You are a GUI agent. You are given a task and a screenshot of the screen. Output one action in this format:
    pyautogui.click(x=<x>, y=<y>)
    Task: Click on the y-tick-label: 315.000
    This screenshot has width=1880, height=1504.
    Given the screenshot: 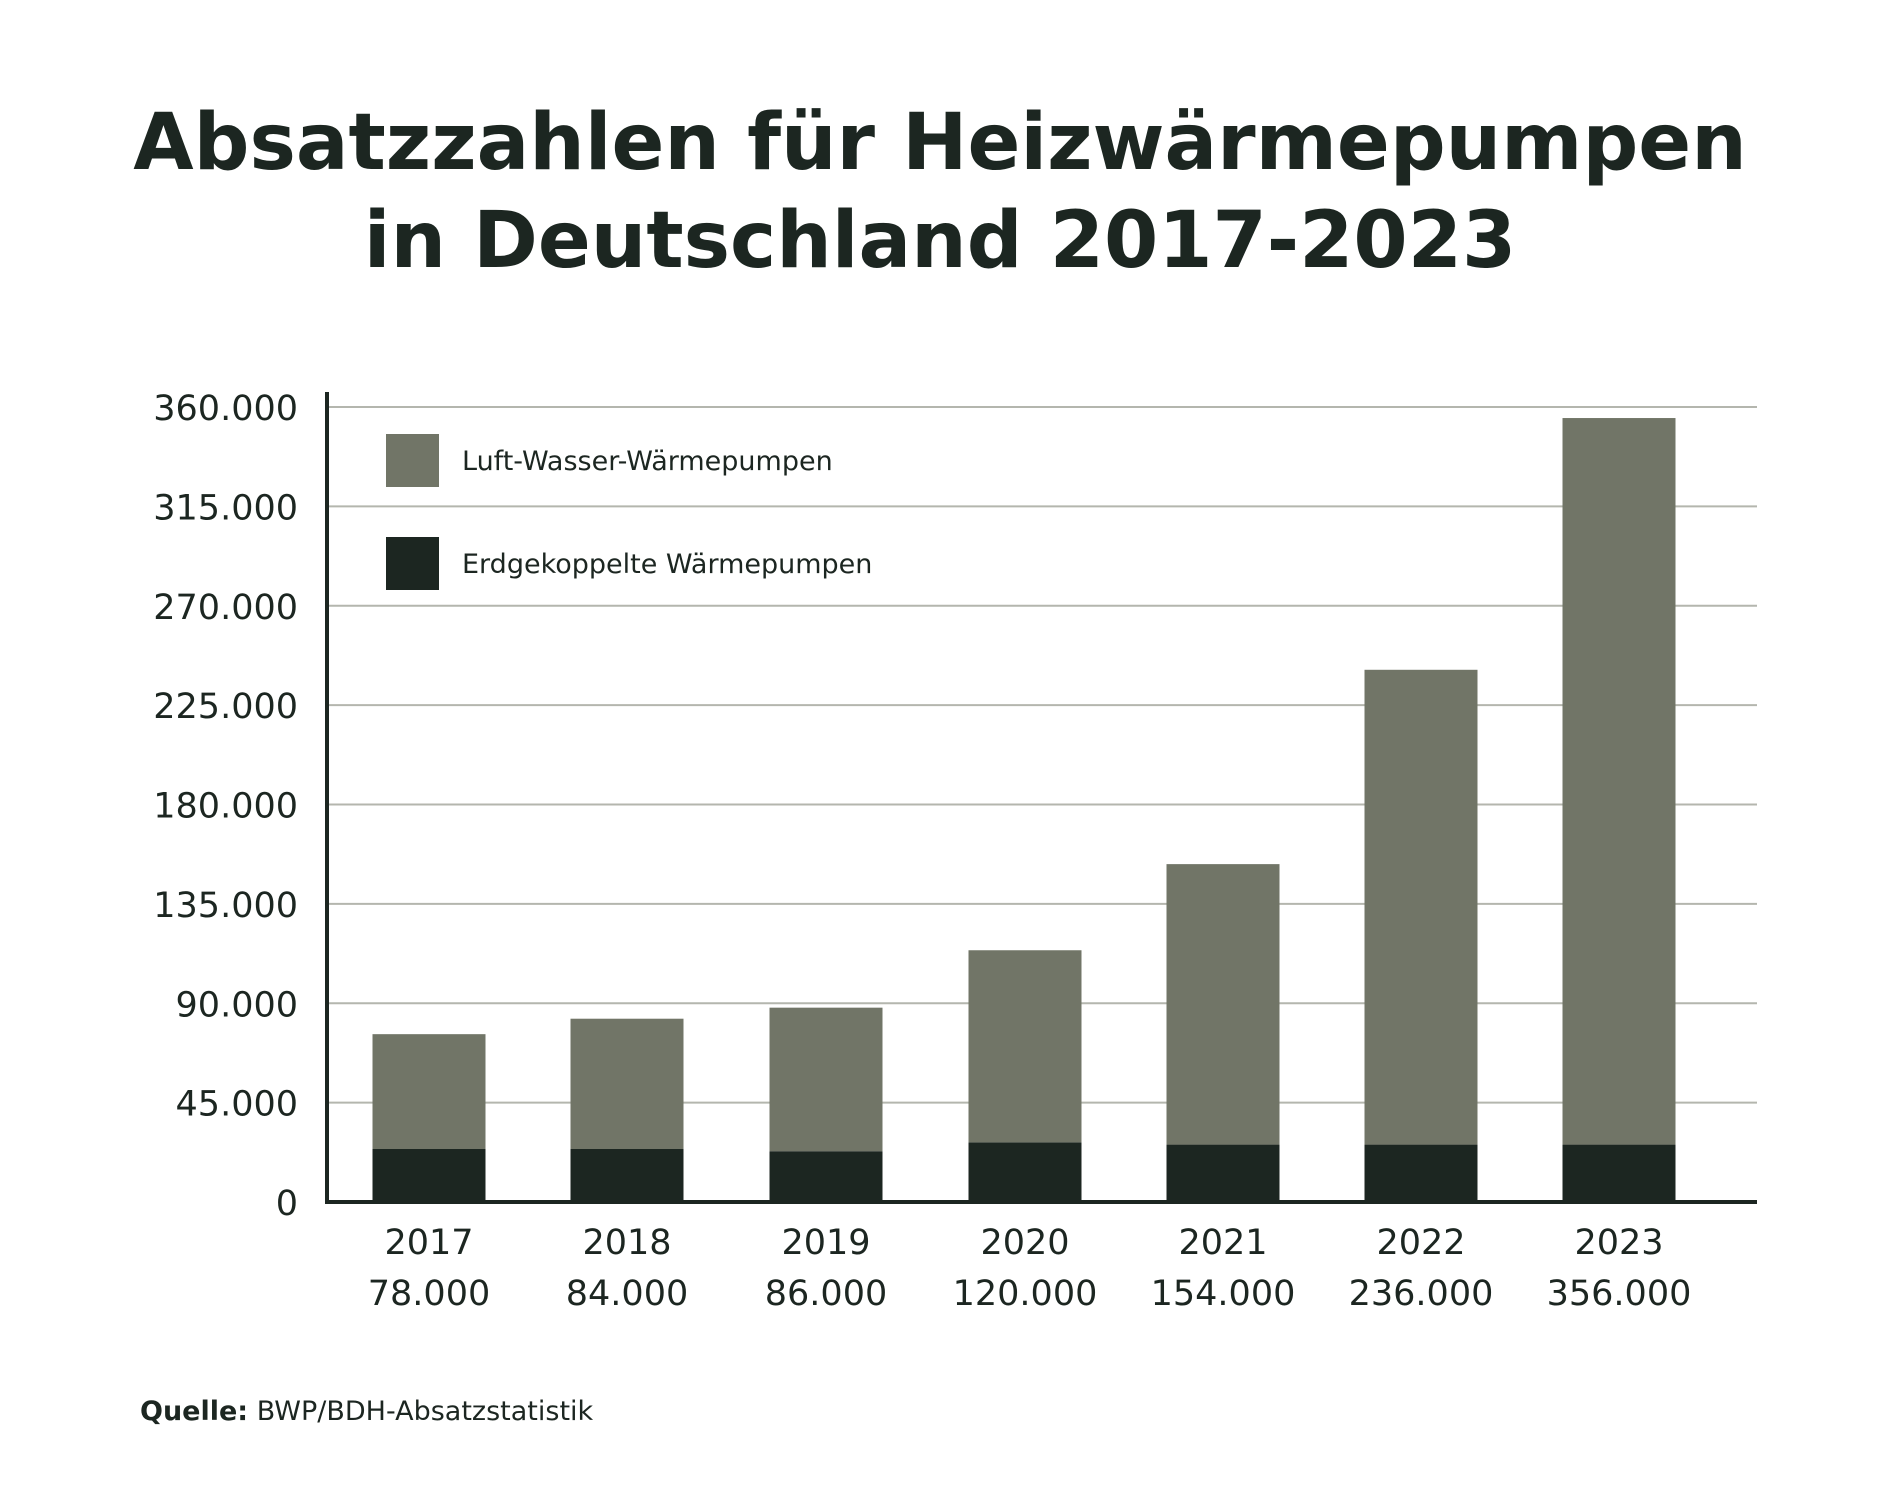 What is the action you would take?
    pyautogui.click(x=225, y=508)
    